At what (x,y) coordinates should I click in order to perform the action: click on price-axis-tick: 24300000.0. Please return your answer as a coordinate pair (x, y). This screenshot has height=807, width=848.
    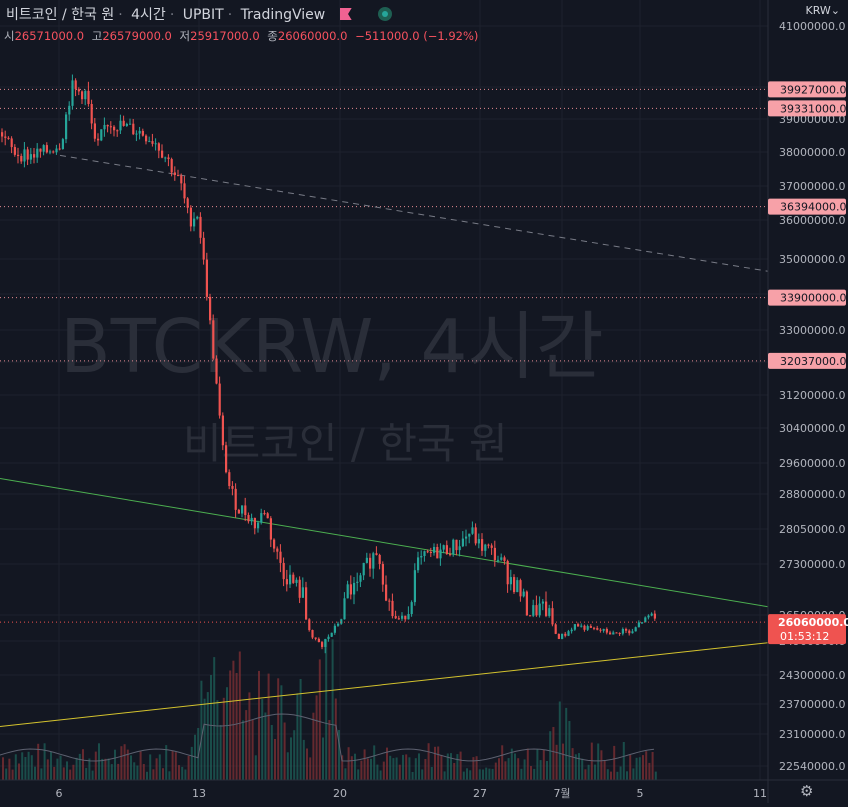
    Looking at the image, I should click on (812, 675).